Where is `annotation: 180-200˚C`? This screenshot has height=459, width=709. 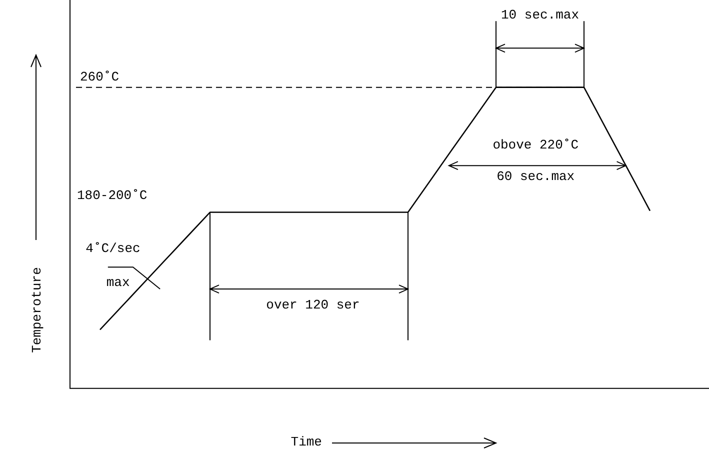
annotation: 180-200˚C is located at coordinates (112, 196).